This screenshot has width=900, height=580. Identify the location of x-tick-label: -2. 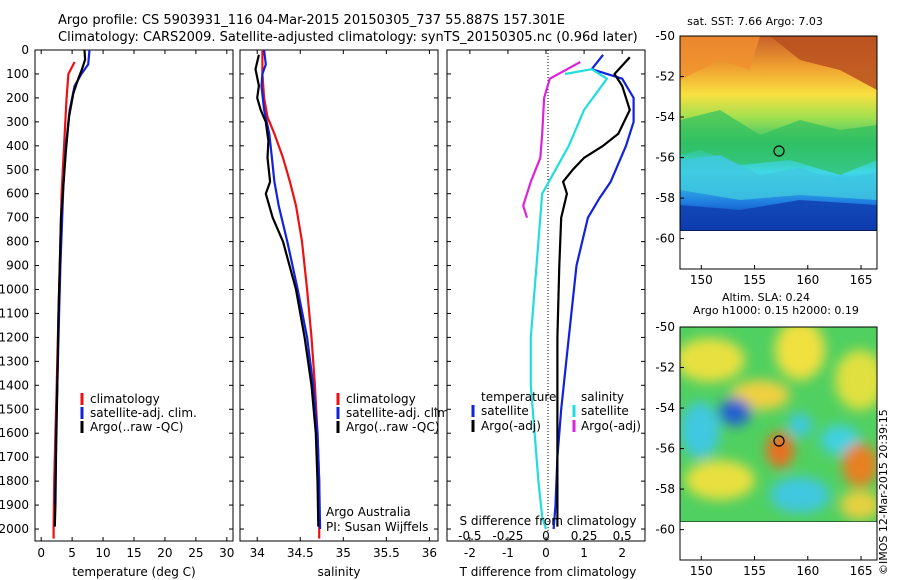
(470, 553).